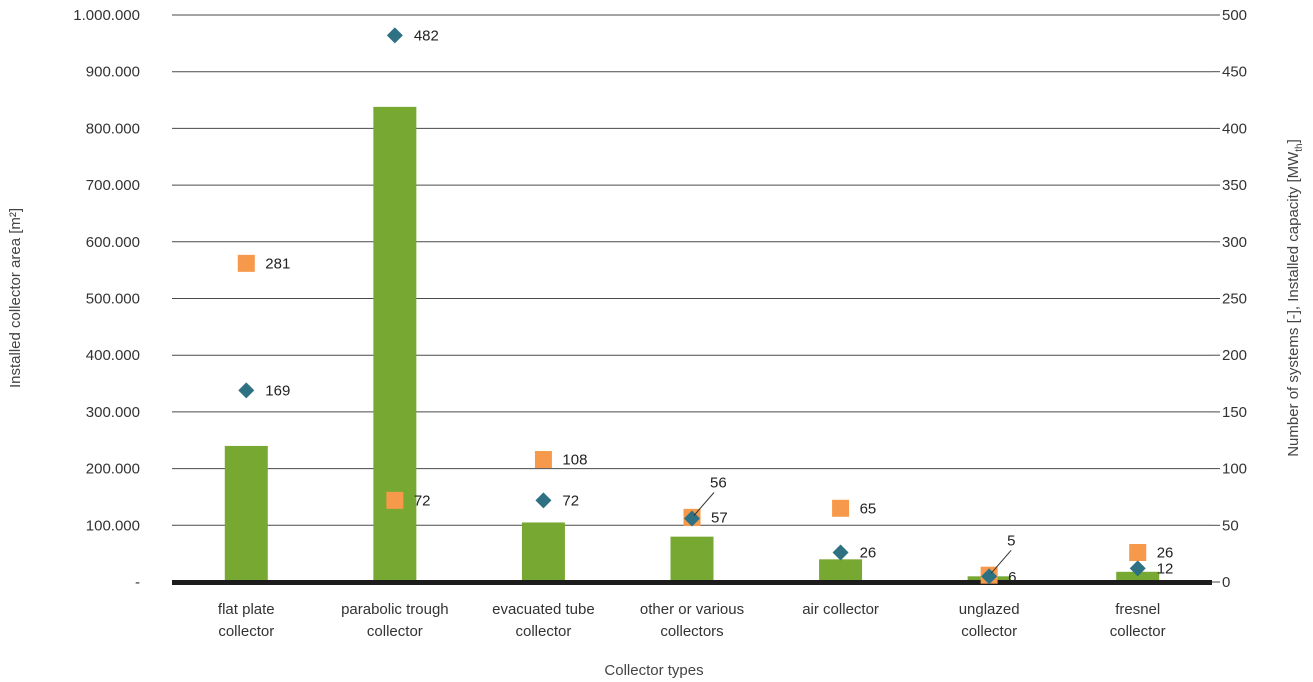 The image size is (1313, 682). What do you see at coordinates (426, 35) in the screenshot?
I see `diamond-data-label: 482` at bounding box center [426, 35].